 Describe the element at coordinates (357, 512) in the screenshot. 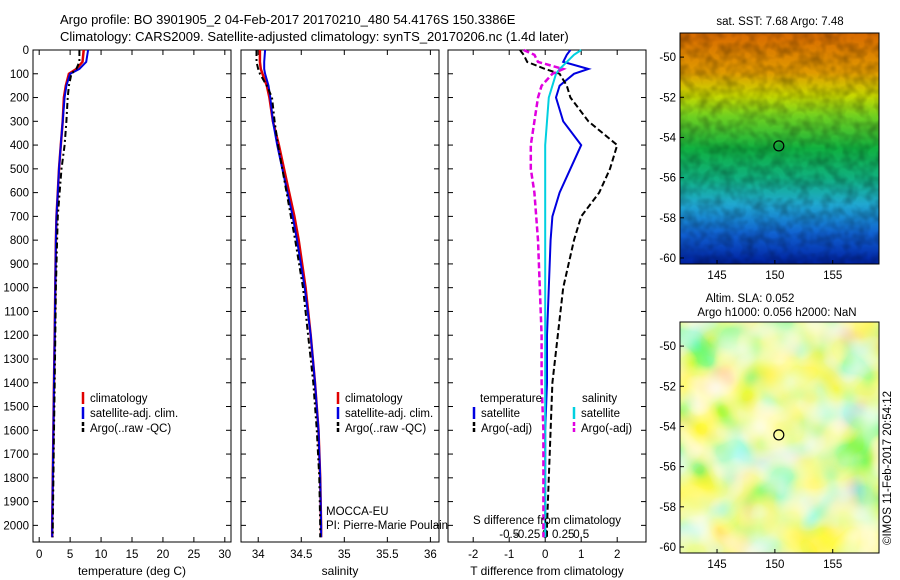

I see `platform-annotation: MOCCA-EU` at that location.